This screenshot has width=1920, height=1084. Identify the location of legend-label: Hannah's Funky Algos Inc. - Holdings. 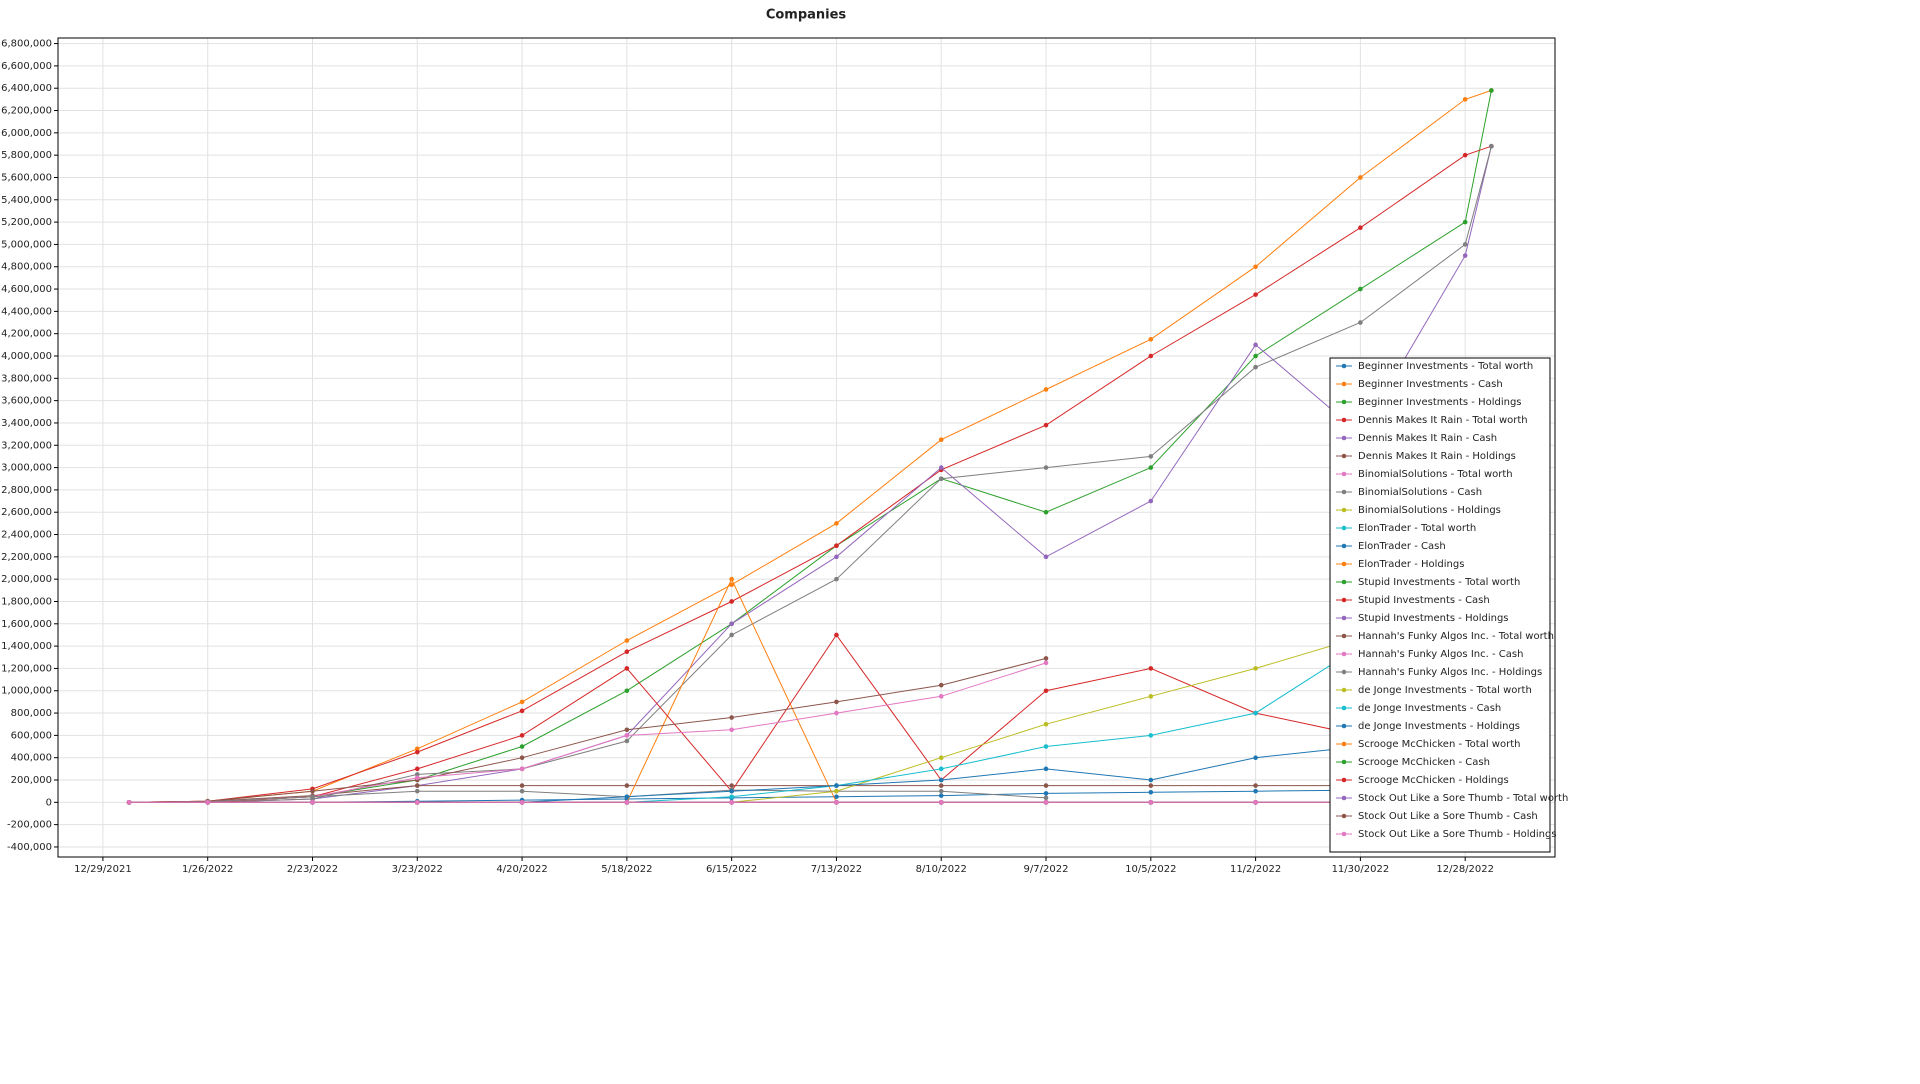
(1450, 672).